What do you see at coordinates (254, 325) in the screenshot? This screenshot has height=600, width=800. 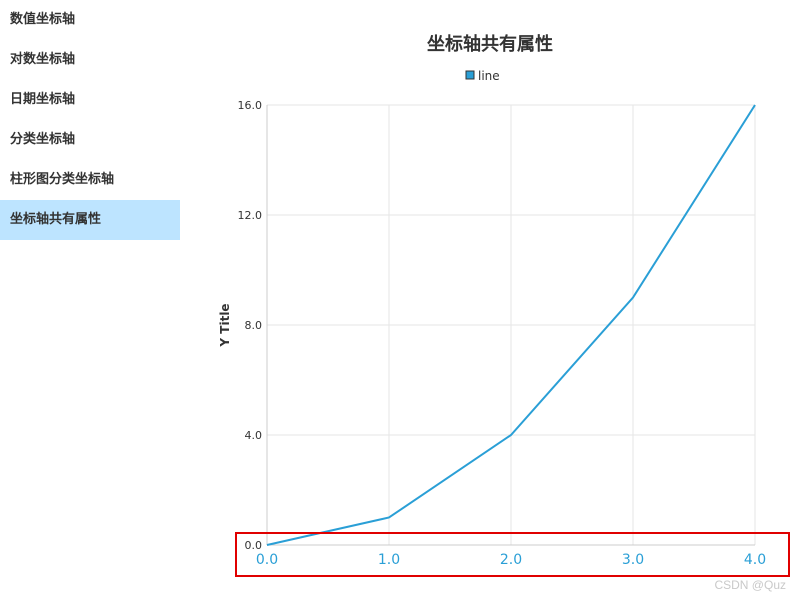 I see `y-tick-label: 8.0` at bounding box center [254, 325].